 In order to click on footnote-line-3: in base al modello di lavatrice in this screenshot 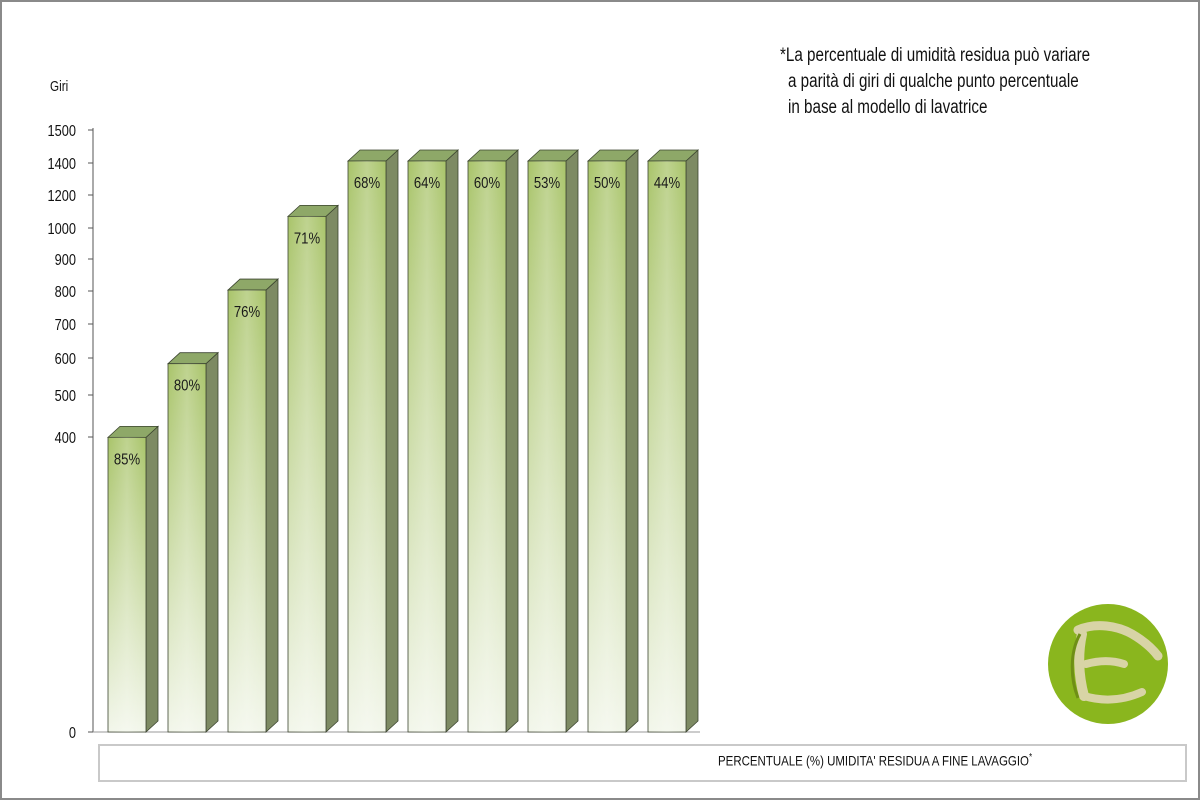, I will do `click(888, 107)`.